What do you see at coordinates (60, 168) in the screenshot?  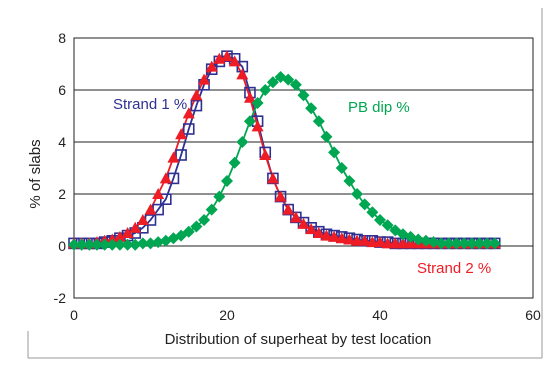 I see `y-tick-labels: -2 0 2 4 6 8` at bounding box center [60, 168].